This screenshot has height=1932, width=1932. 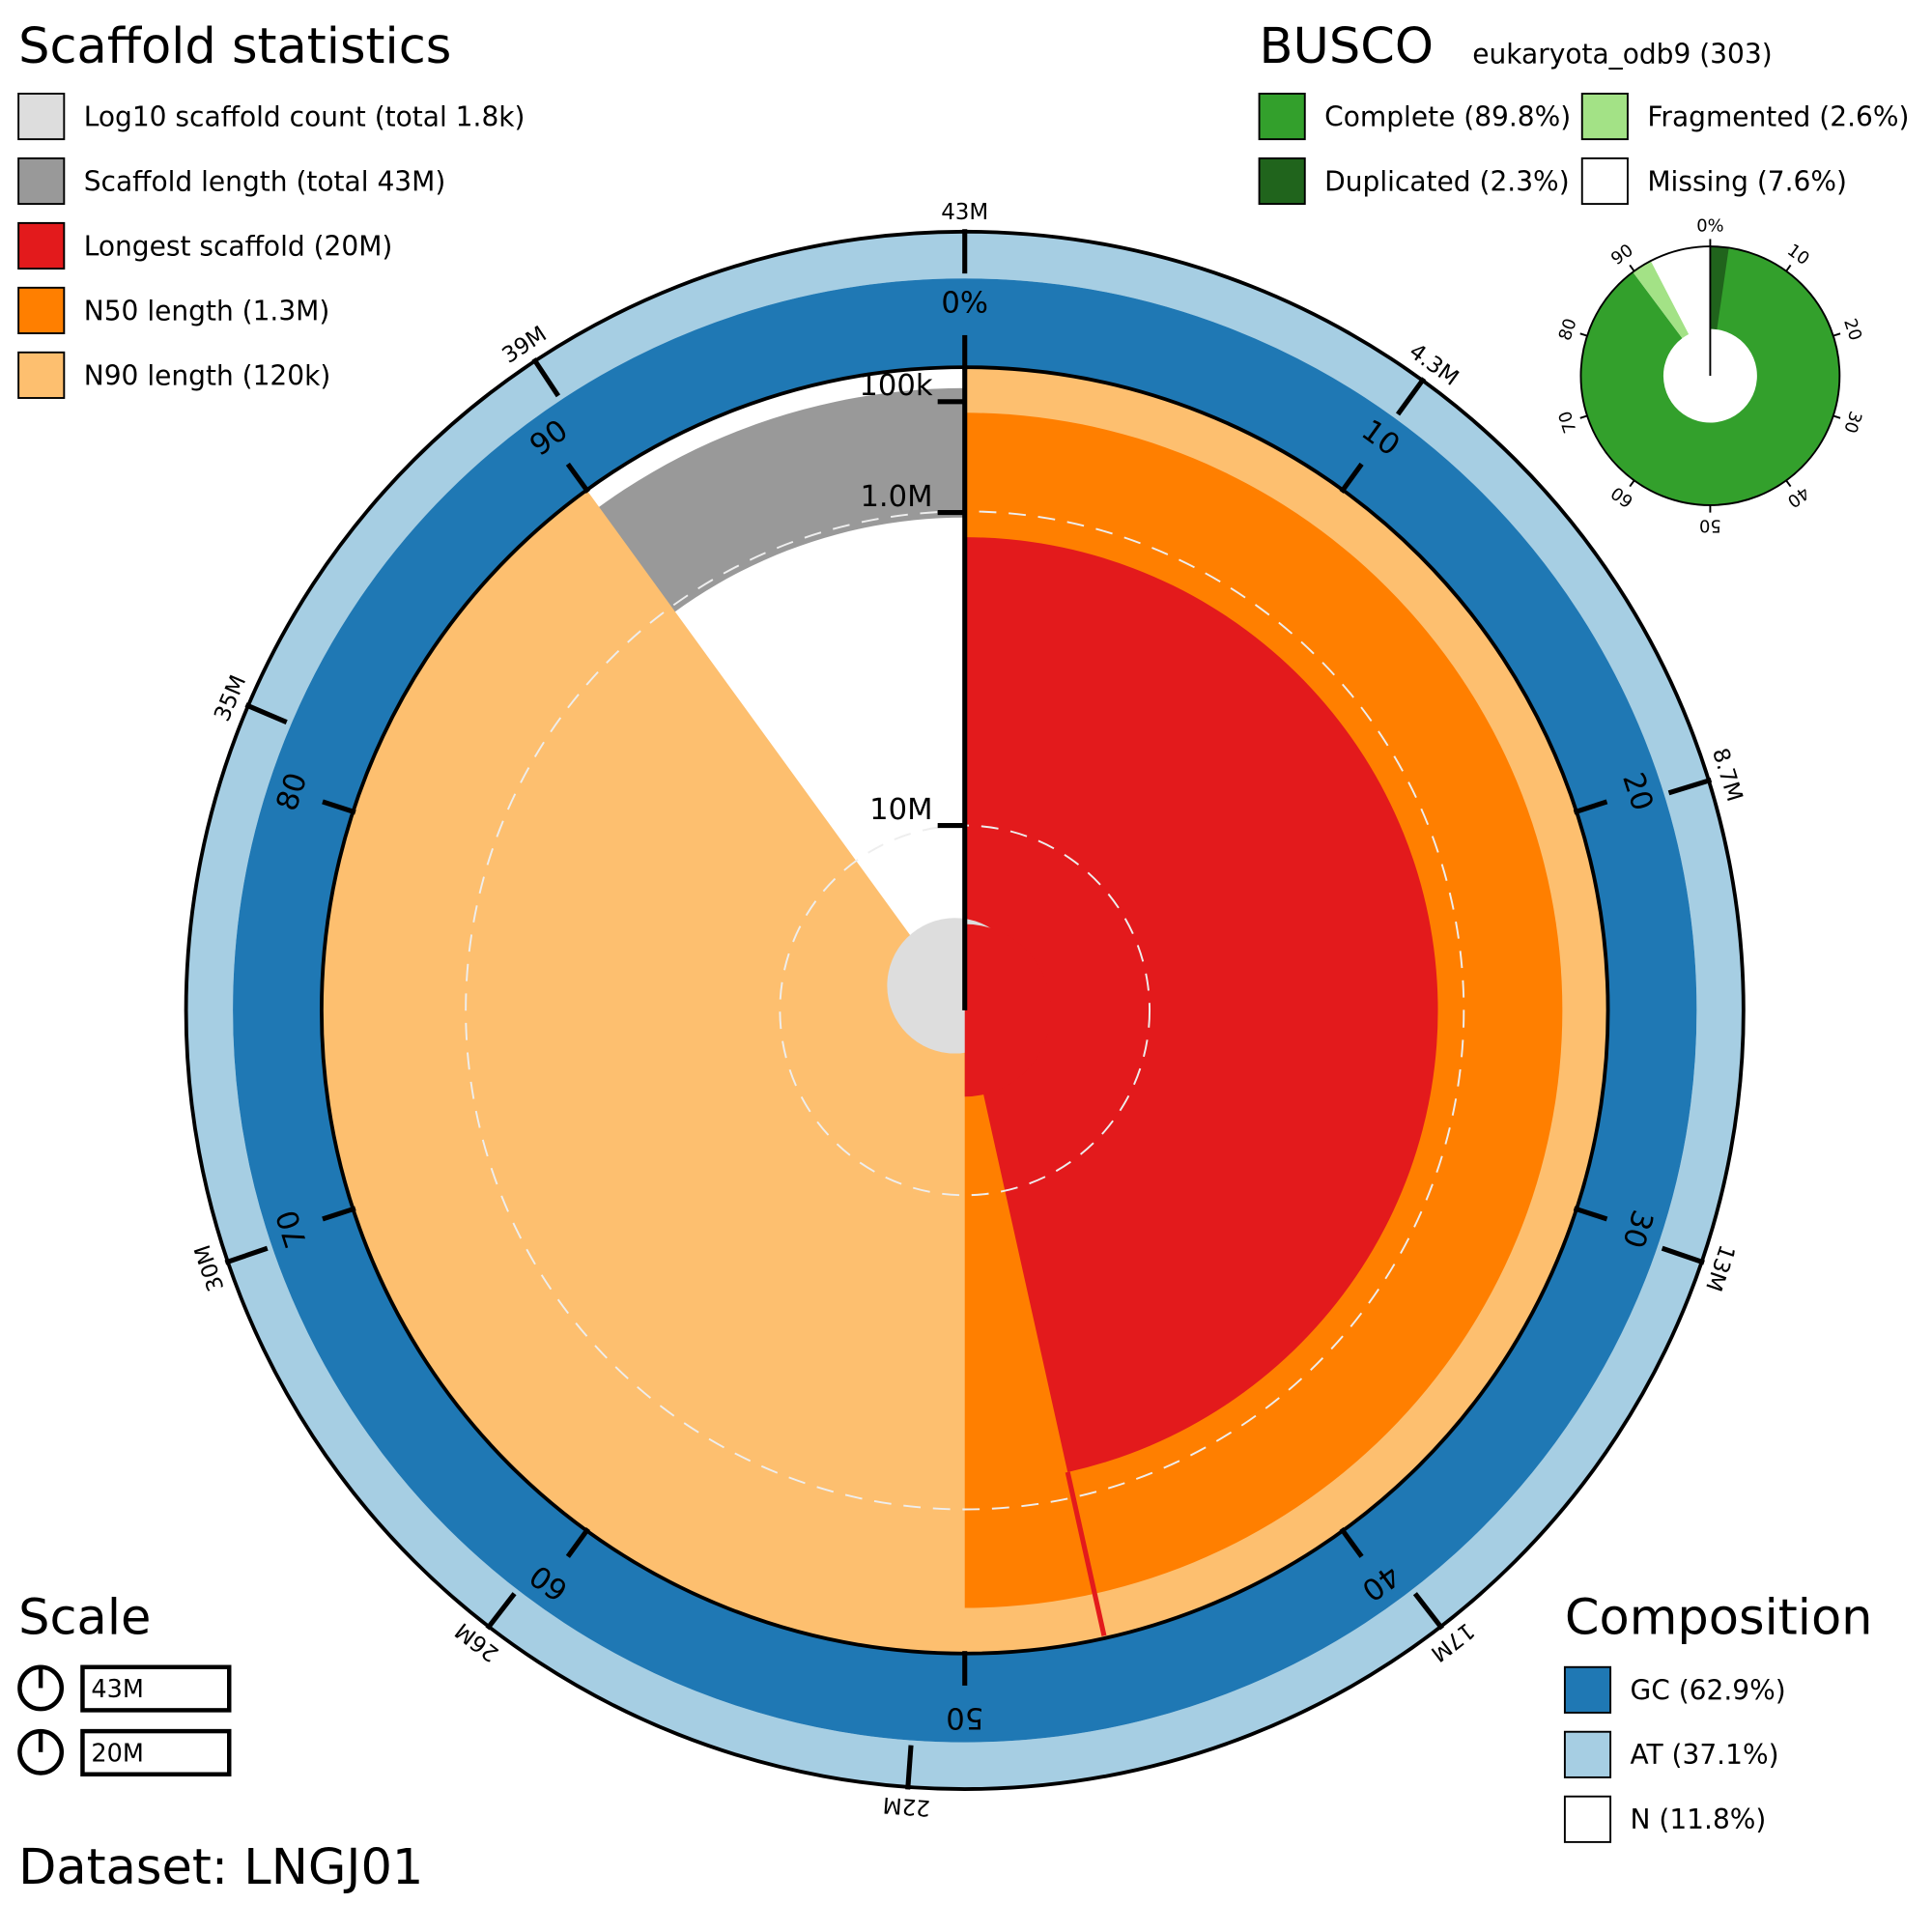 What do you see at coordinates (1699, 1819) in the screenshot?
I see `composition-label: N (11.8%)` at bounding box center [1699, 1819].